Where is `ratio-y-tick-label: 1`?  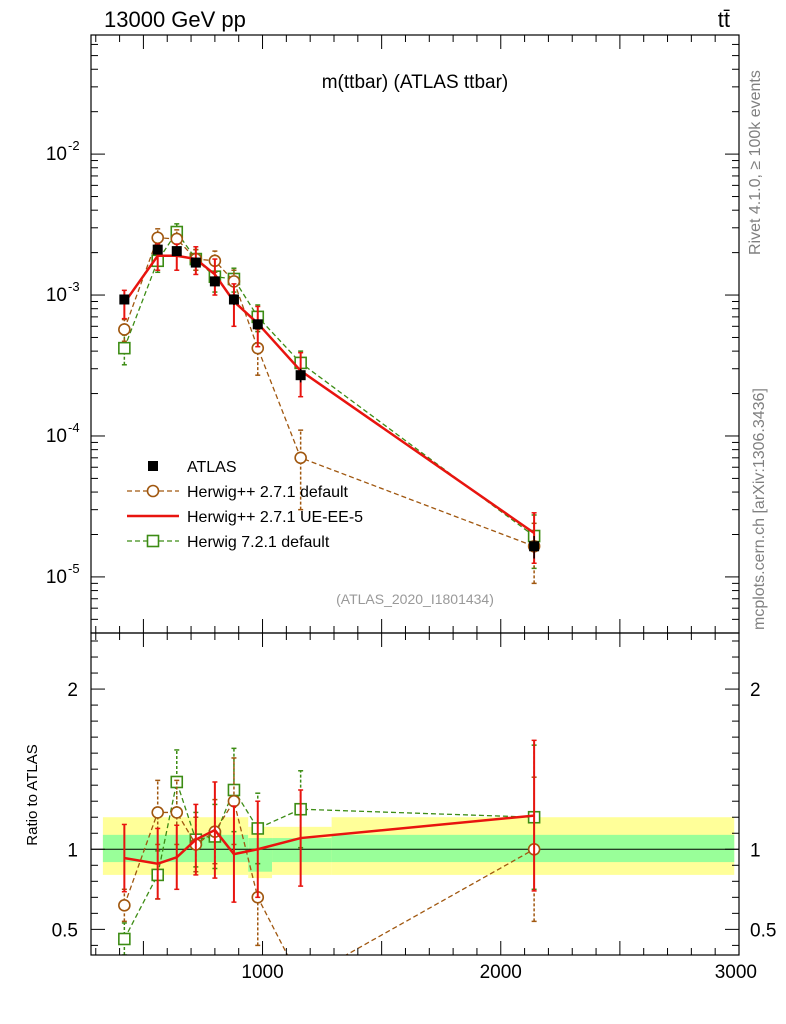 ratio-y-tick-label: 1 is located at coordinates (72, 850).